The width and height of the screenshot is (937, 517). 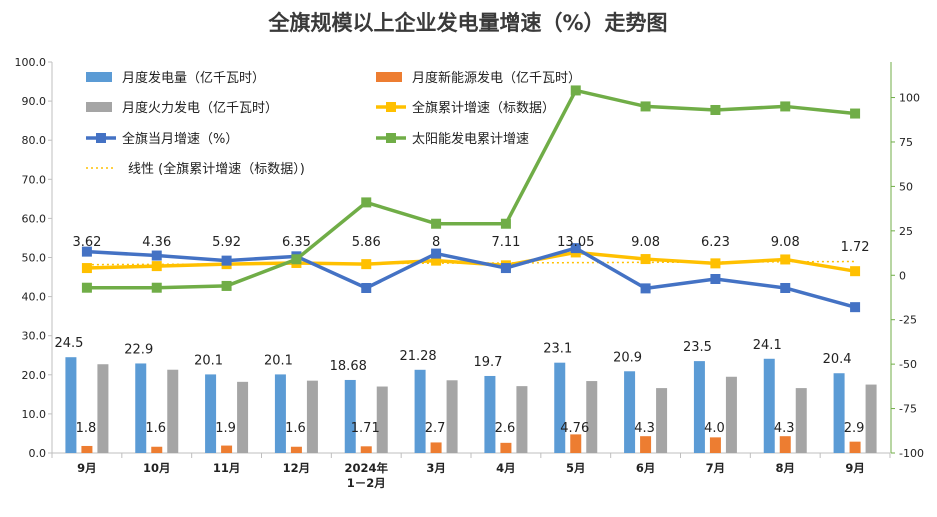 I want to click on line-data-label: 7.11, so click(x=505, y=242).